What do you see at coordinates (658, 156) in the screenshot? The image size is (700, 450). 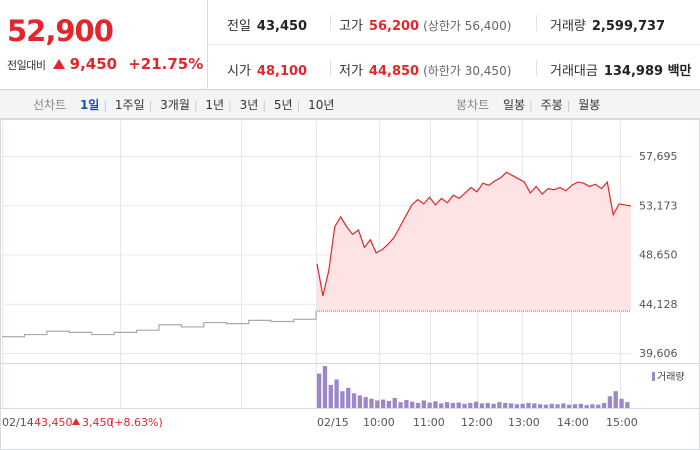 I see `y-tick-label: 57,695` at bounding box center [658, 156].